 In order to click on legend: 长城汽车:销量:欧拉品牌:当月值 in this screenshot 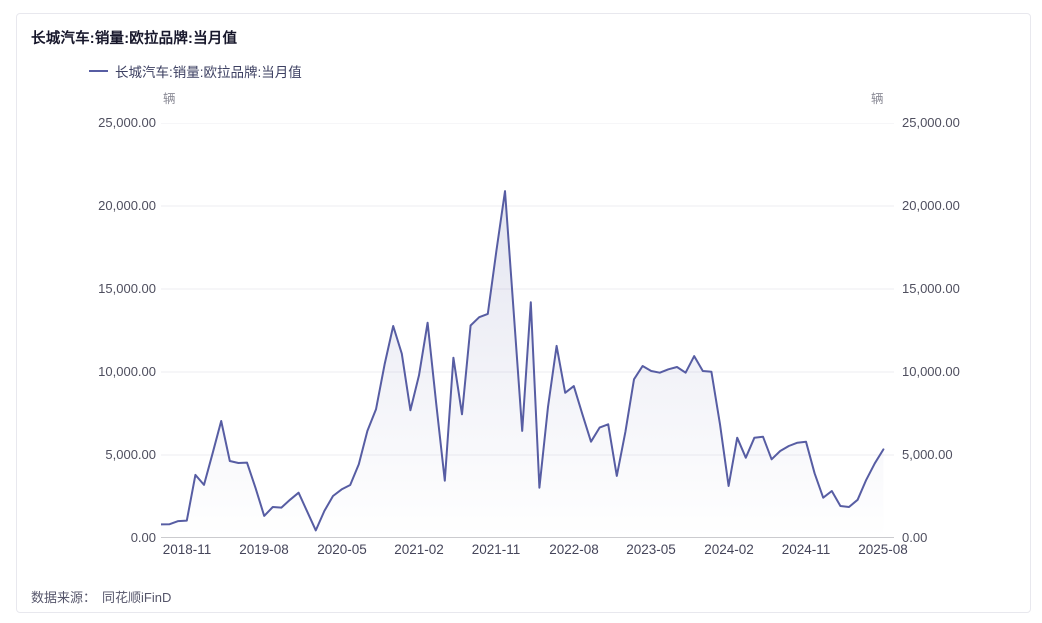, I will do `click(195, 71)`.